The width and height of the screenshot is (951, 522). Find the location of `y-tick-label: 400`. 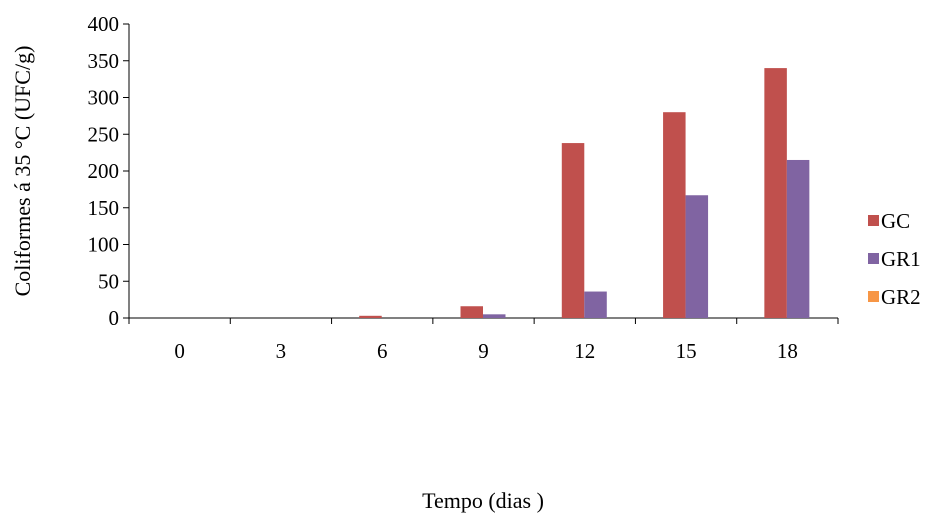

y-tick-label: 400 is located at coordinates (104, 24).